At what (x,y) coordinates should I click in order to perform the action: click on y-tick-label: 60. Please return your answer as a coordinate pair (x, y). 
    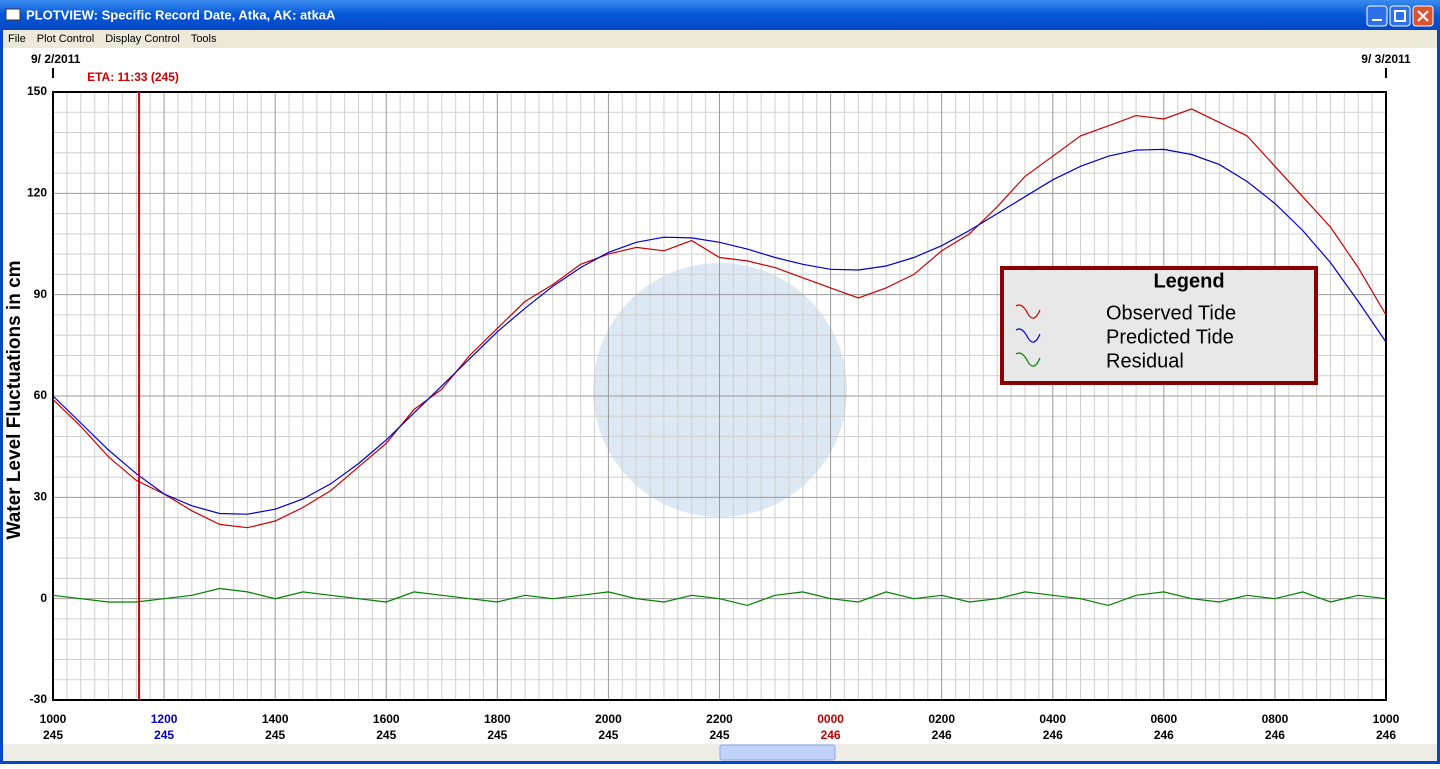
    Looking at the image, I should click on (41, 395).